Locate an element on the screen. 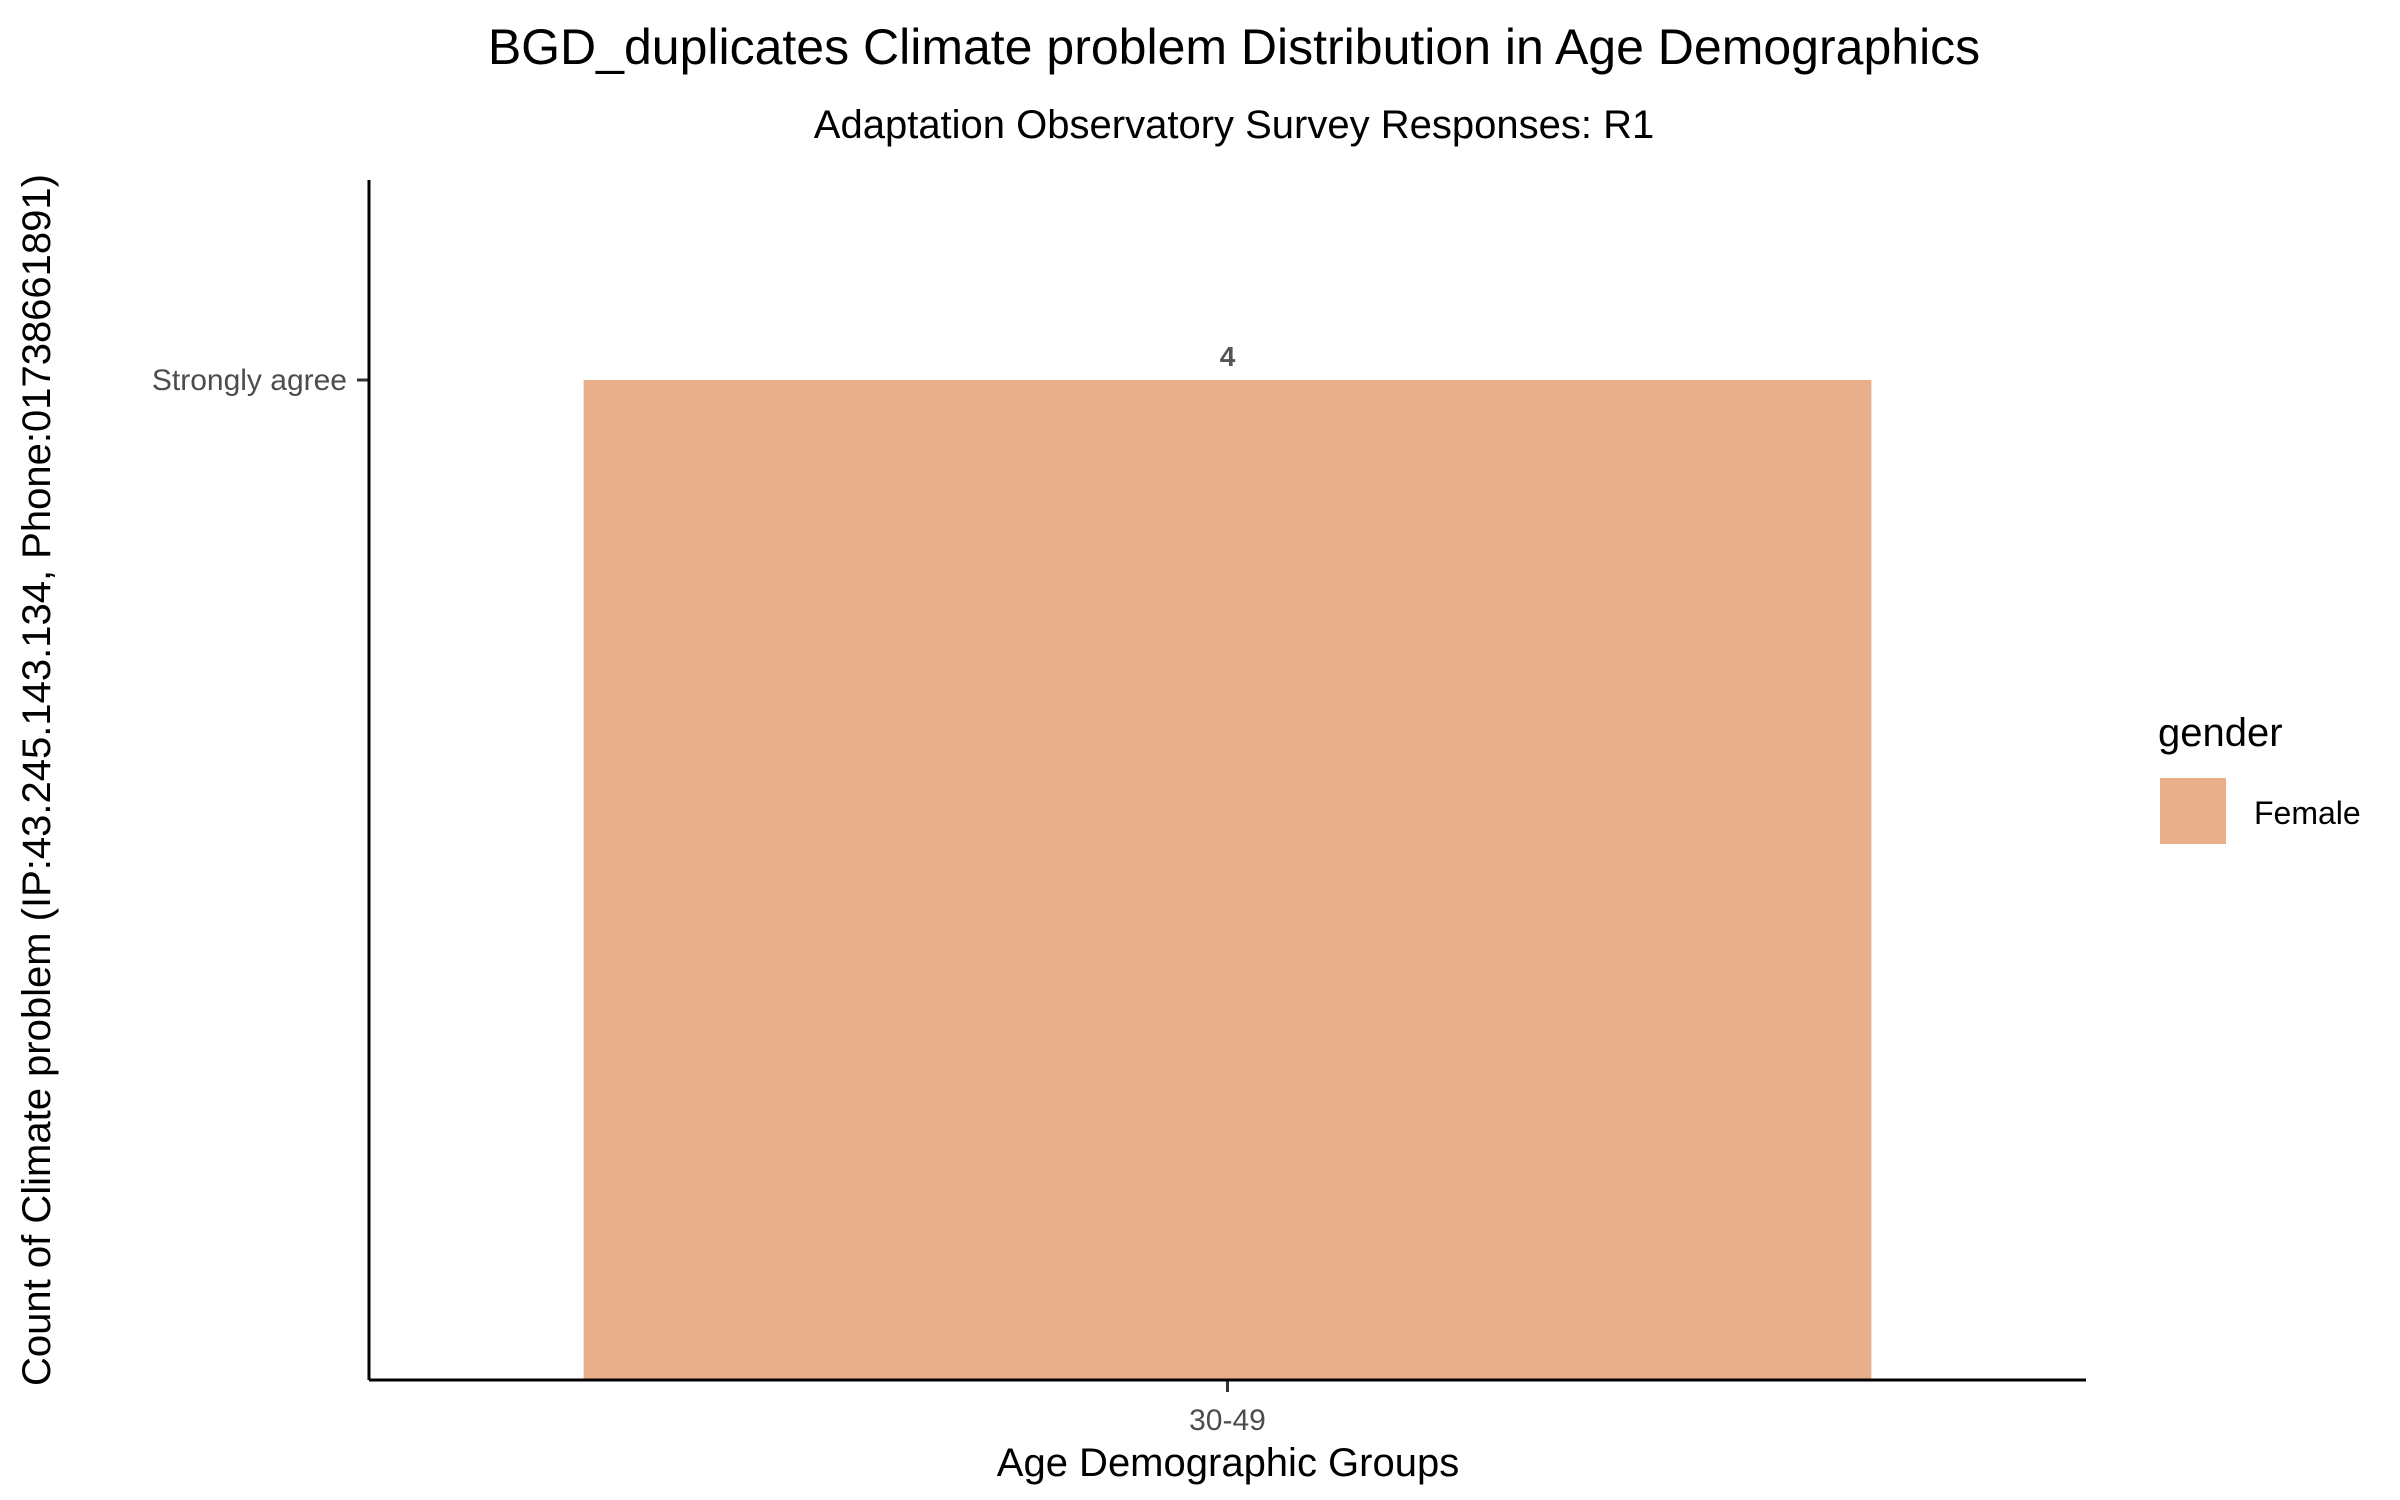 The width and height of the screenshot is (2400, 1500). data-label-30-49: 4 is located at coordinates (1228, 356).